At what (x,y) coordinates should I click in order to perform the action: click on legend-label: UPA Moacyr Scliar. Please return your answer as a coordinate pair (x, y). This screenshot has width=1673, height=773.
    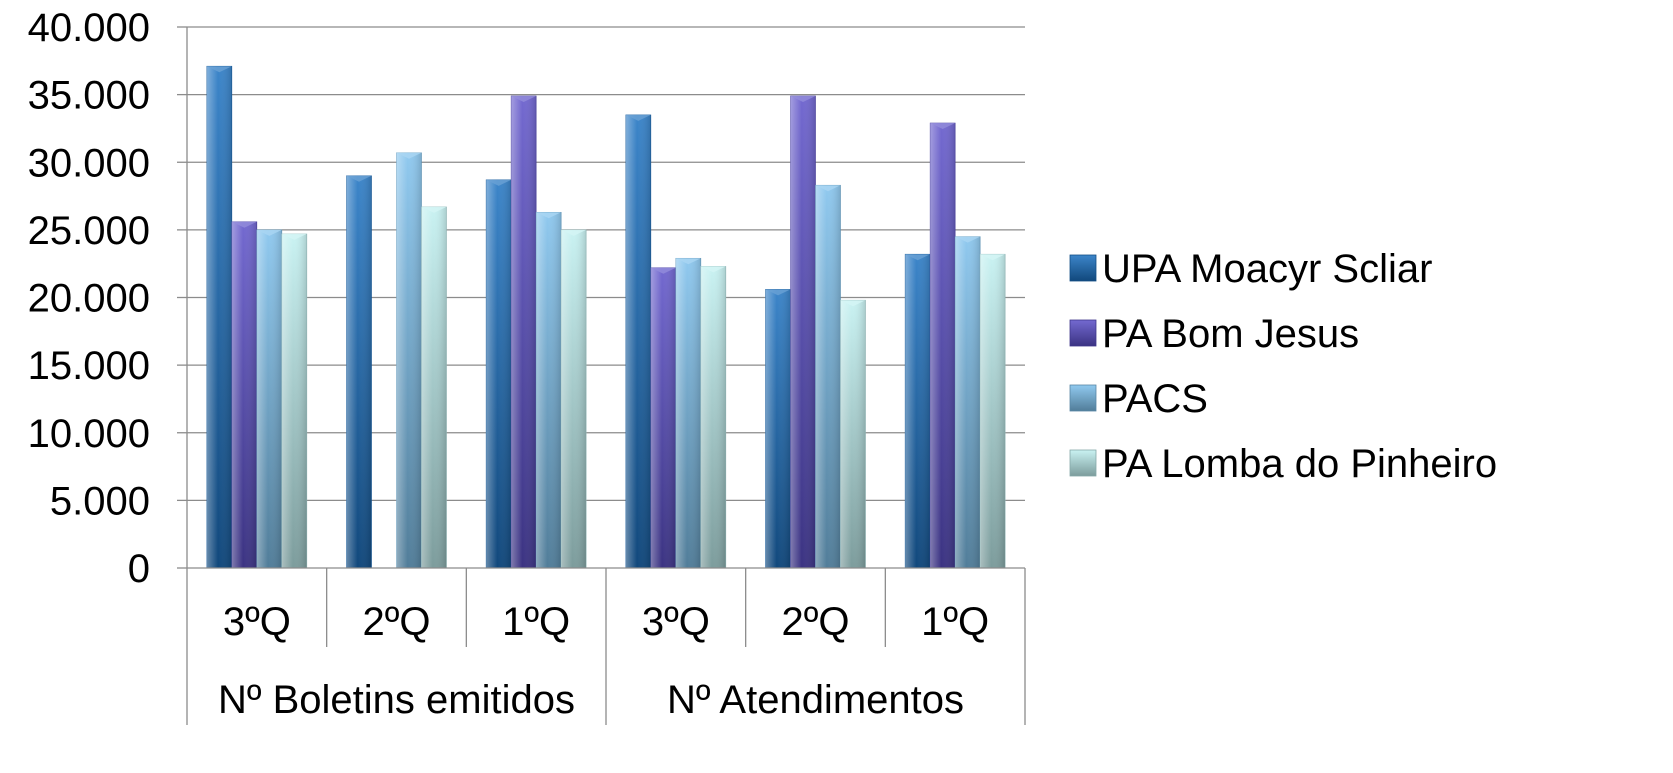
    Looking at the image, I should click on (1267, 269).